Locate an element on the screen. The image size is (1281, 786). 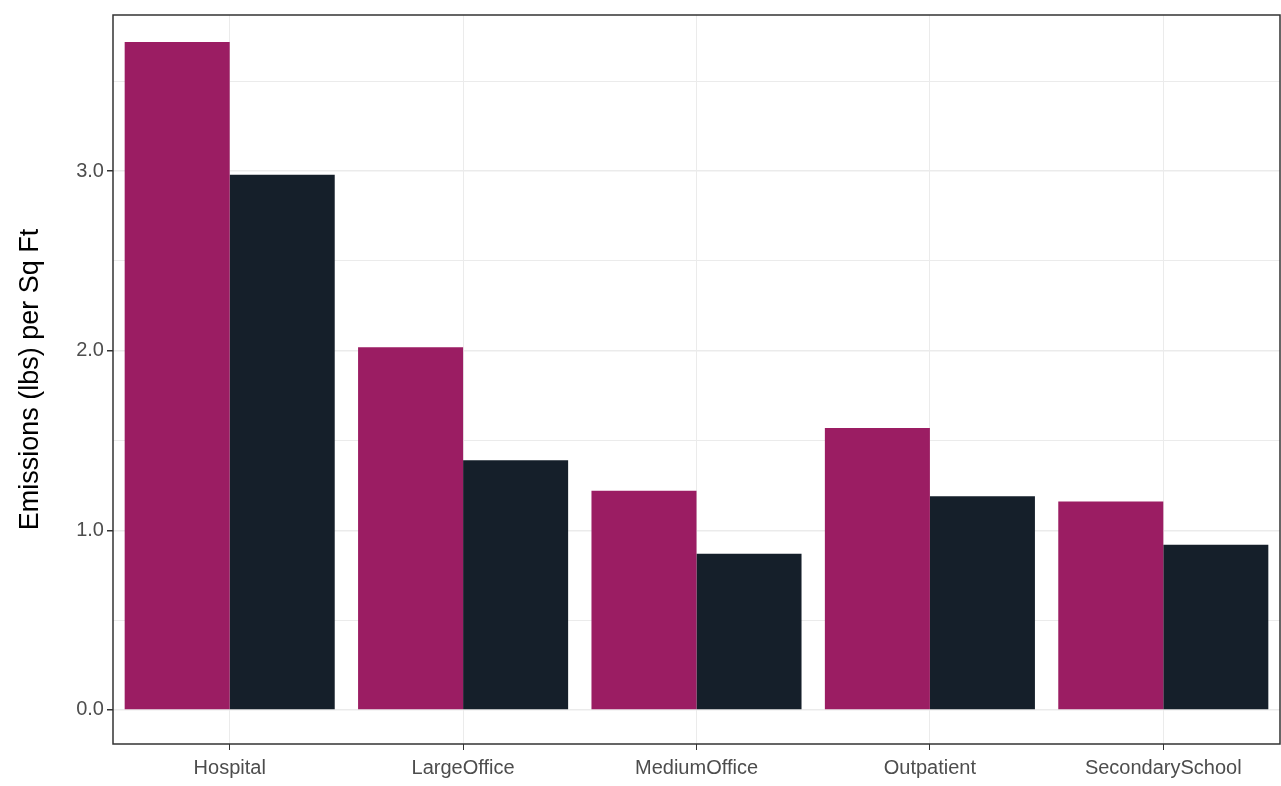
x-tick-label: SecondarySchool is located at coordinates (1163, 766).